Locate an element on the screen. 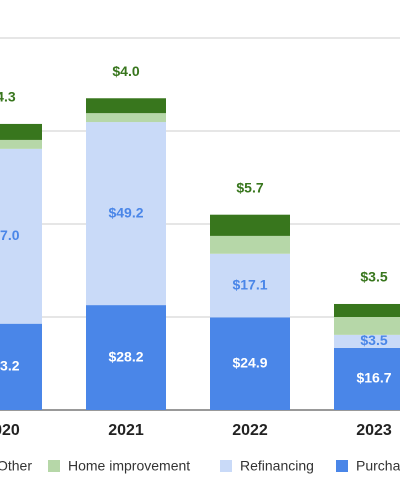 This screenshot has width=400, height=501. value-label: $16.7 is located at coordinates (373, 378).